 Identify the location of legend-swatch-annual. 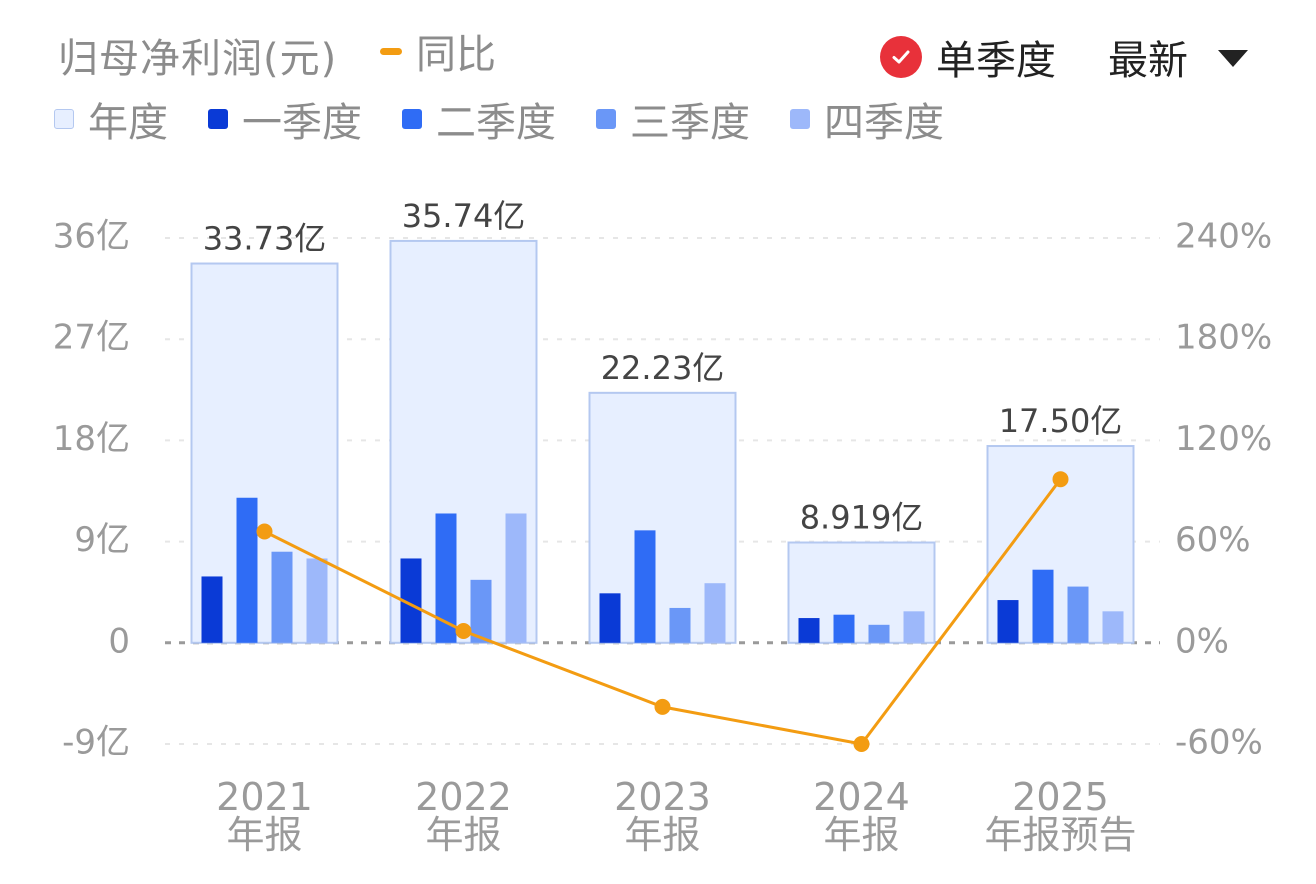
(64, 119).